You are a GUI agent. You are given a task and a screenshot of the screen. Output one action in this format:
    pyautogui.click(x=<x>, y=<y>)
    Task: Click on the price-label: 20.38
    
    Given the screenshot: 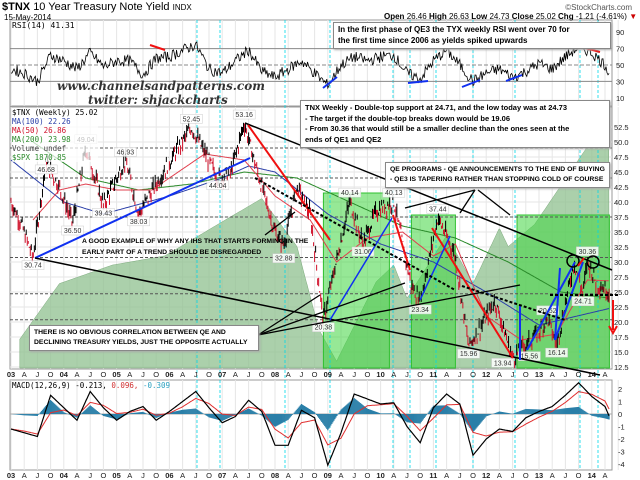 What is the action you would take?
    pyautogui.click(x=324, y=328)
    